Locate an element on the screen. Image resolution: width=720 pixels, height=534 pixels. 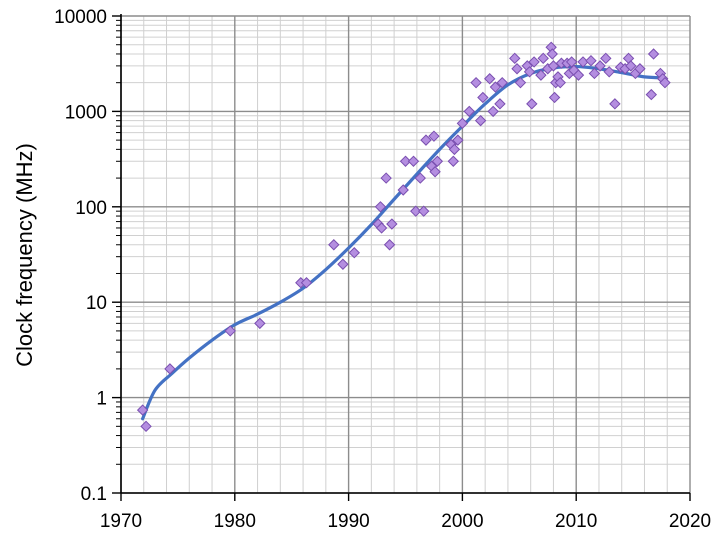
y-axis-title: Clock frequency (MHz) is located at coordinates (24, 255).